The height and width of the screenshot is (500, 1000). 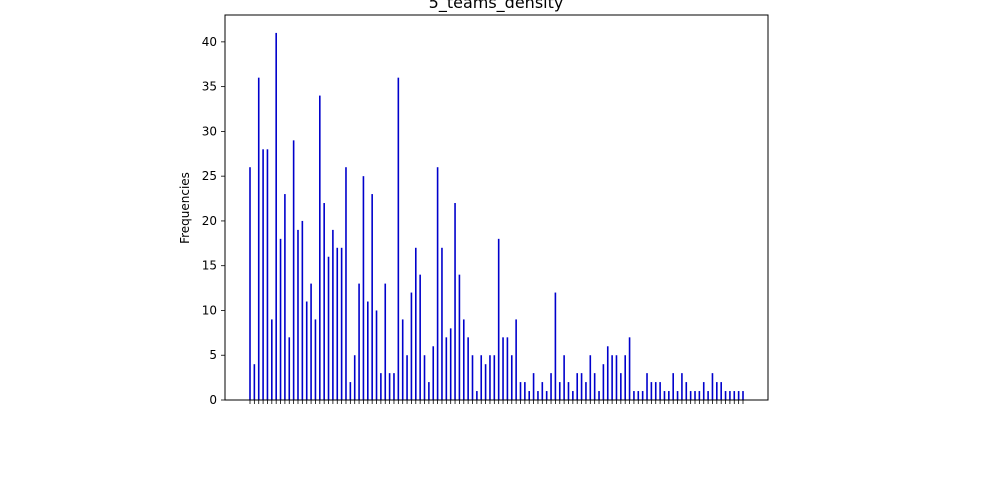 I want to click on y-tick-label: 0, so click(x=213, y=400).